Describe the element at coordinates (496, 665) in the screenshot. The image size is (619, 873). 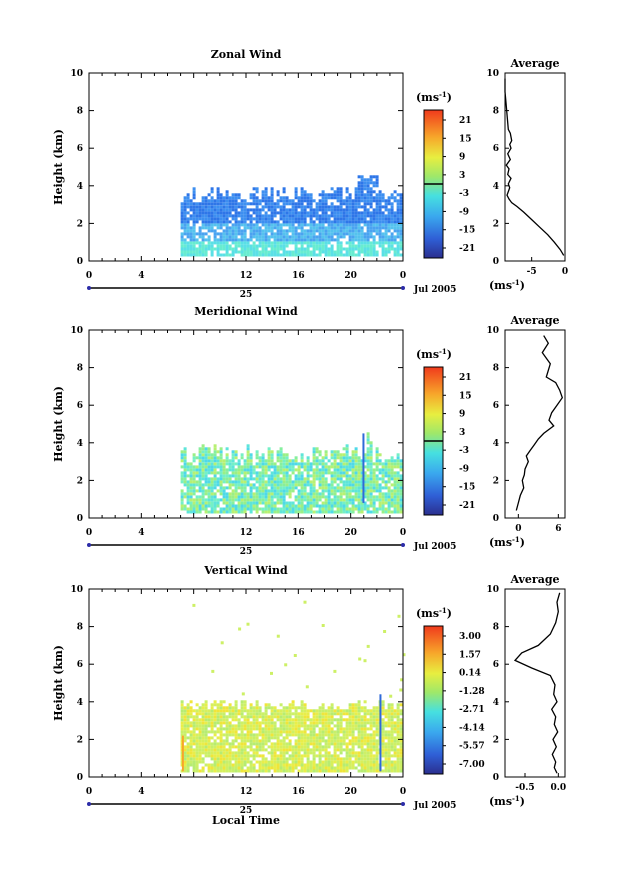
I see `profile-y-tick-label: 6` at that location.